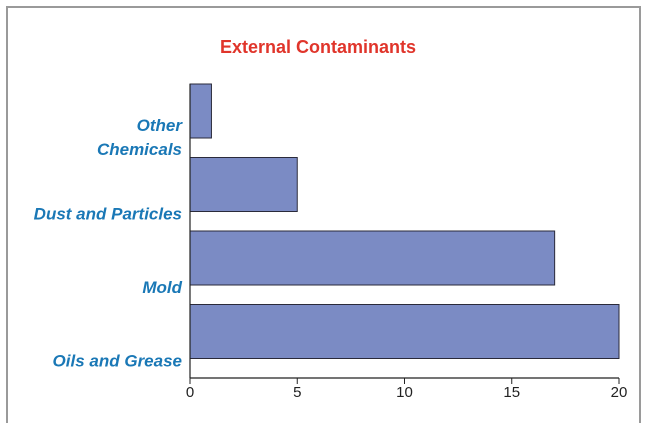 The width and height of the screenshot is (647, 423). I want to click on y-tick-label: Oils and Grease, so click(117, 361).